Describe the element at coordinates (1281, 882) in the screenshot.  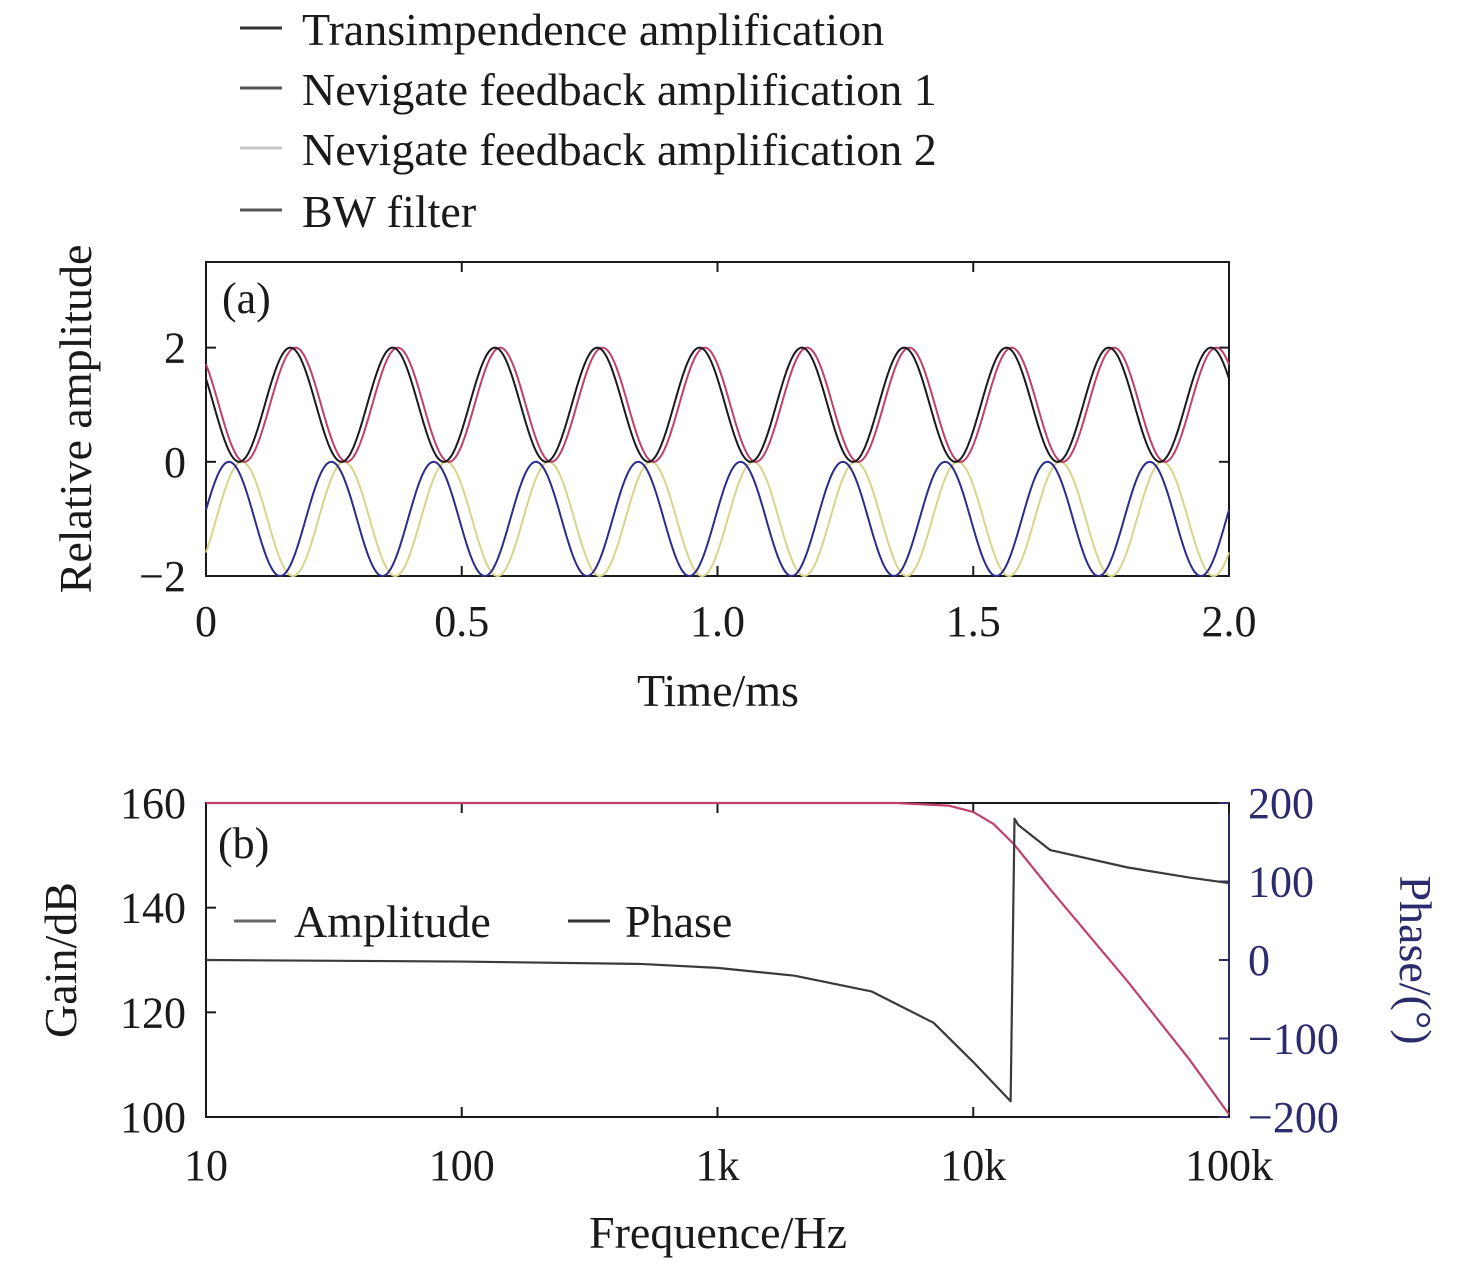
I see `chart-b-y2tick-label: 100` at that location.